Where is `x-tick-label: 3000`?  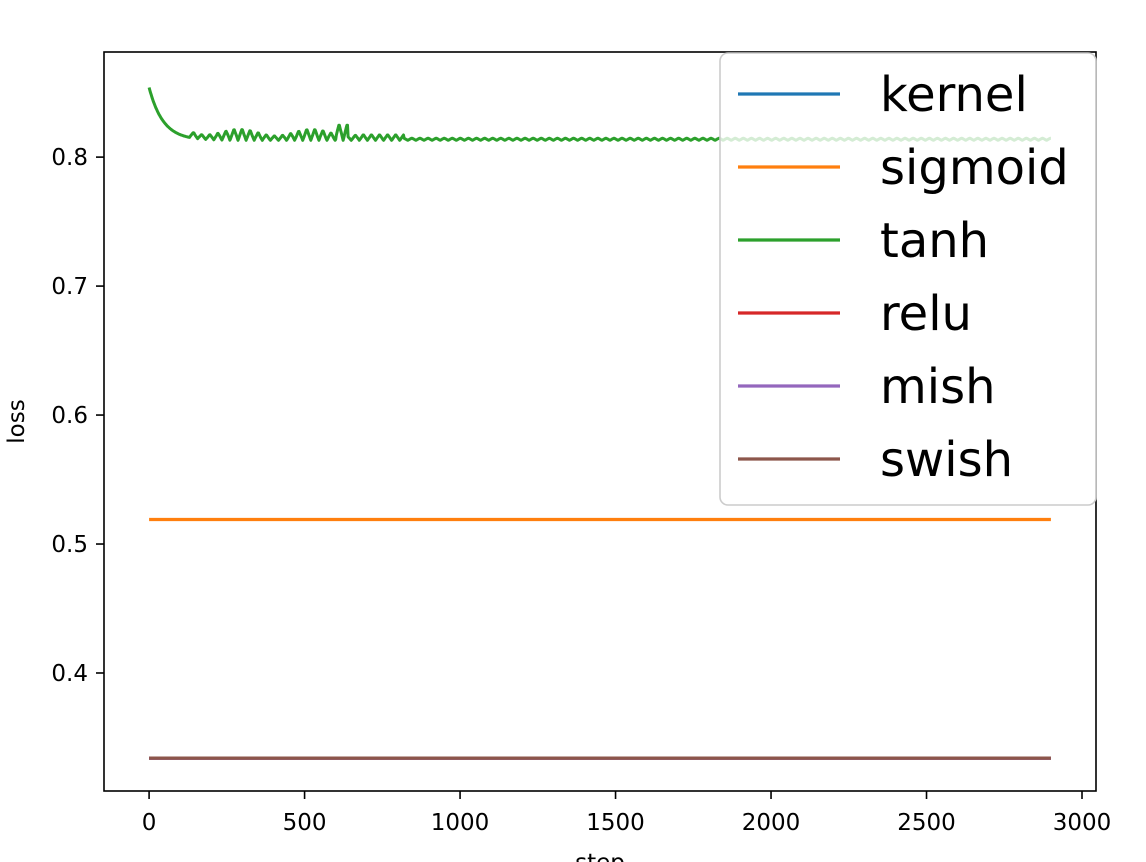
x-tick-label: 3000 is located at coordinates (1082, 823).